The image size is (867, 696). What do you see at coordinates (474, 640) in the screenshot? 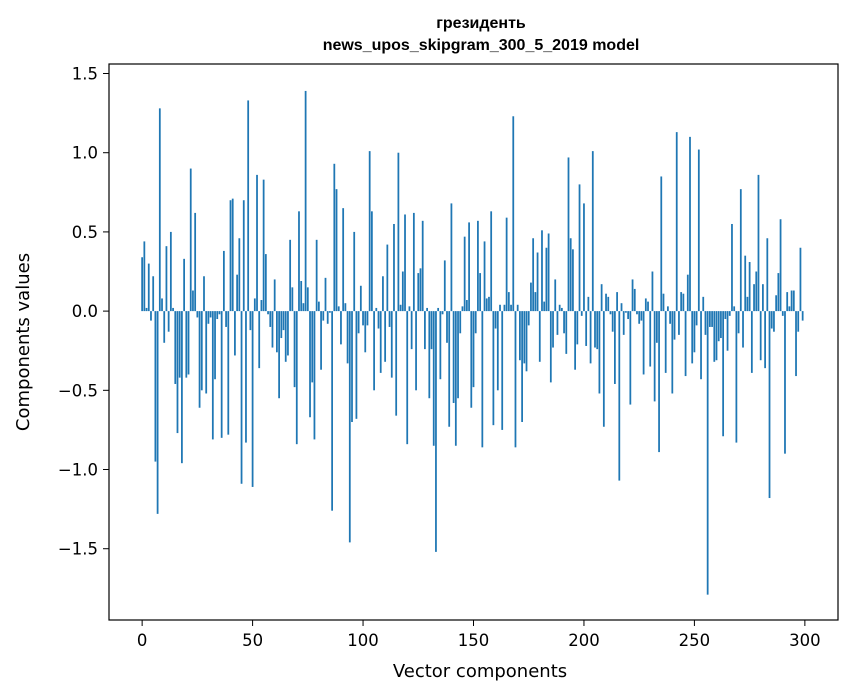
I see `x-tick-label: 150` at bounding box center [474, 640].